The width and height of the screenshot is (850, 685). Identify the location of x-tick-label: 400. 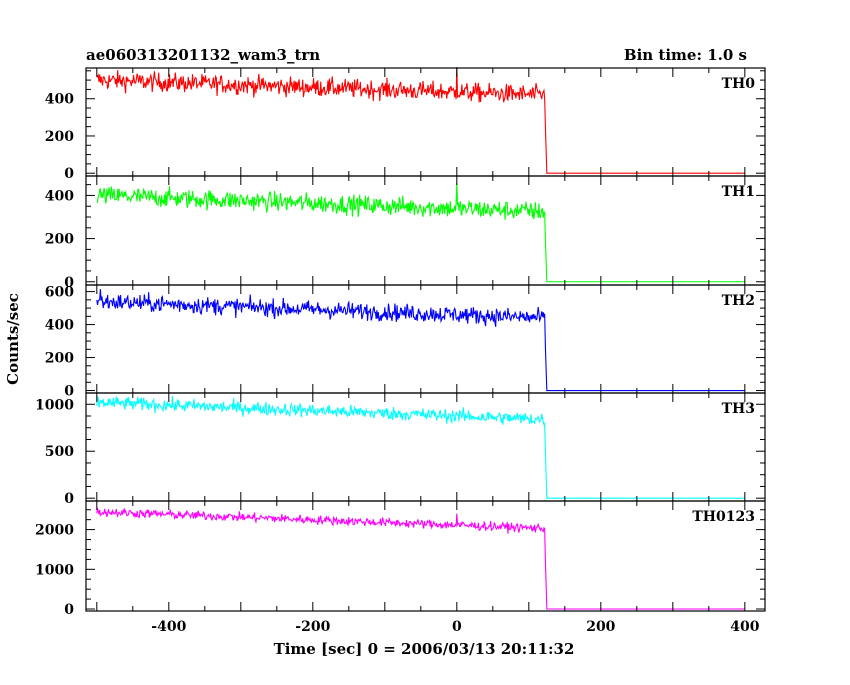
(744, 627).